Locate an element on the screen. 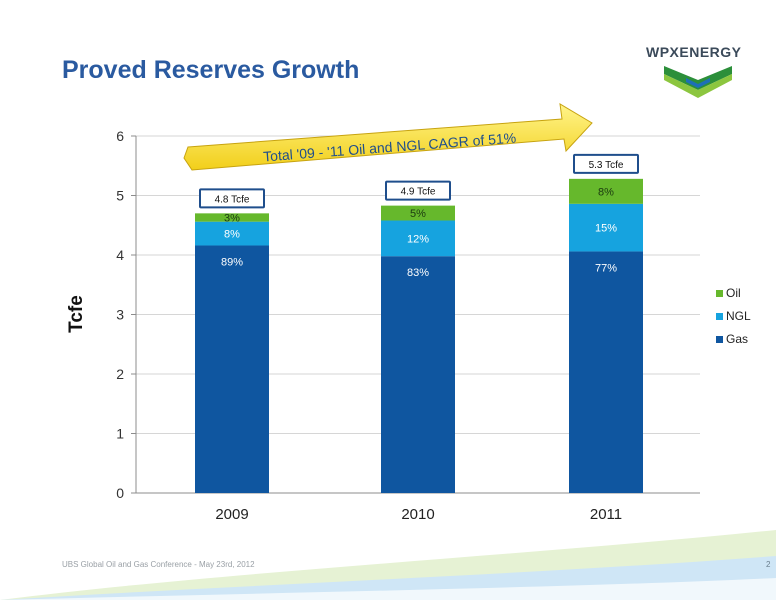 This screenshot has width=776, height=600. bar-ngl-2010 is located at coordinates (418, 238).